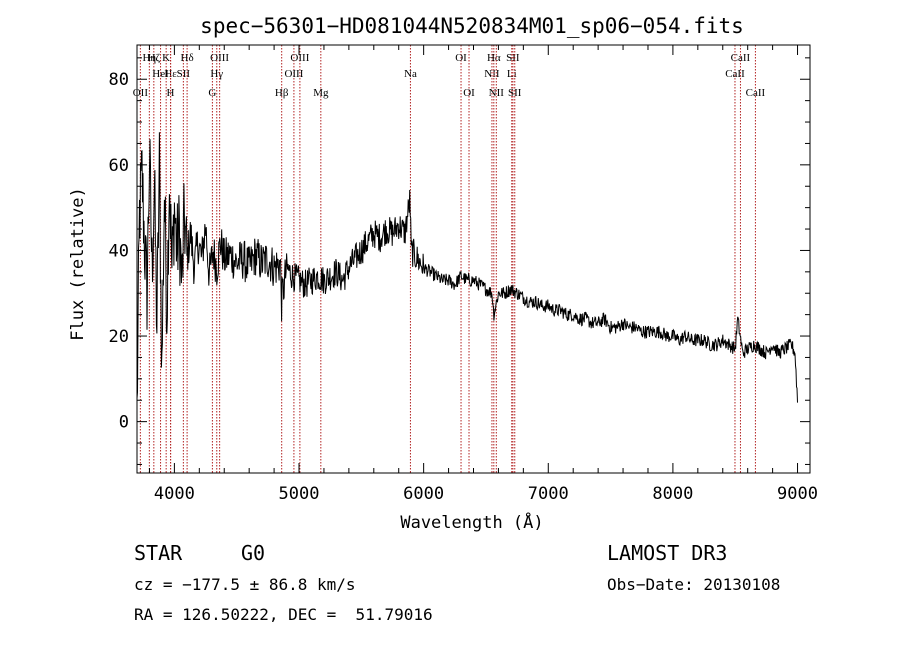 The image size is (900, 649). Describe the element at coordinates (119, 80) in the screenshot. I see `y-tick-label-80: 80` at that location.